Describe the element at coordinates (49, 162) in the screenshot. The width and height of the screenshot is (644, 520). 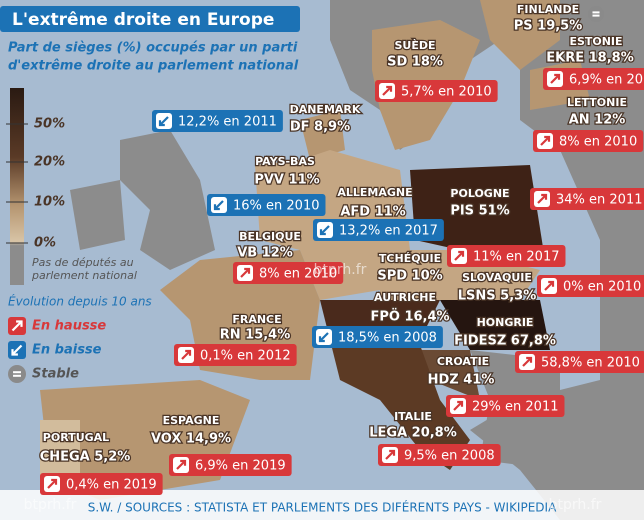
I see `scale-label: 20%` at that location.